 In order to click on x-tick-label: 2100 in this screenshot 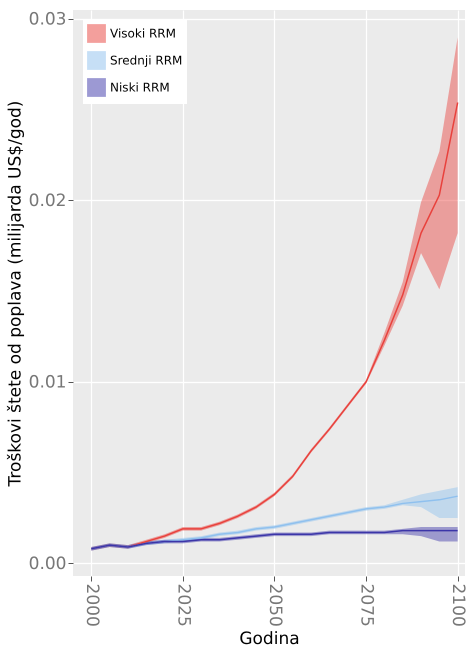, I will do `click(458, 605)`.